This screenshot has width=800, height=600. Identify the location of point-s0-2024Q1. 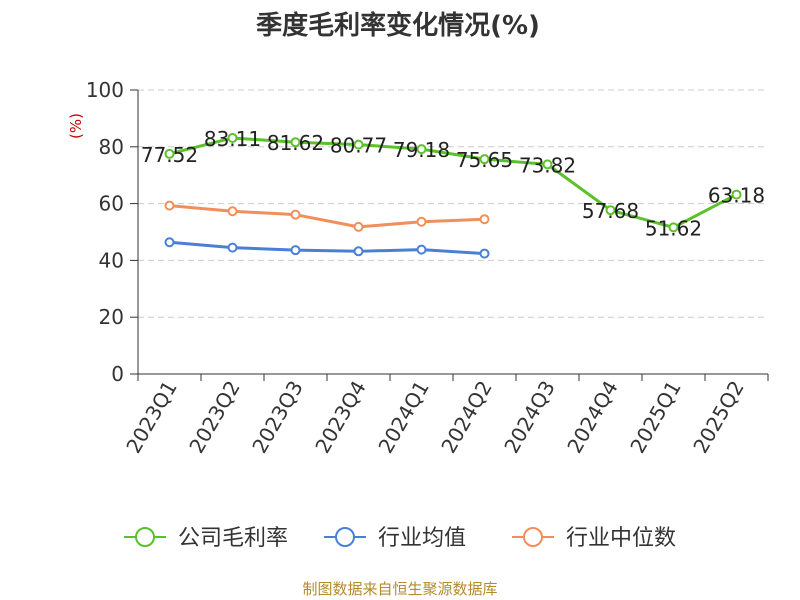
(421, 149).